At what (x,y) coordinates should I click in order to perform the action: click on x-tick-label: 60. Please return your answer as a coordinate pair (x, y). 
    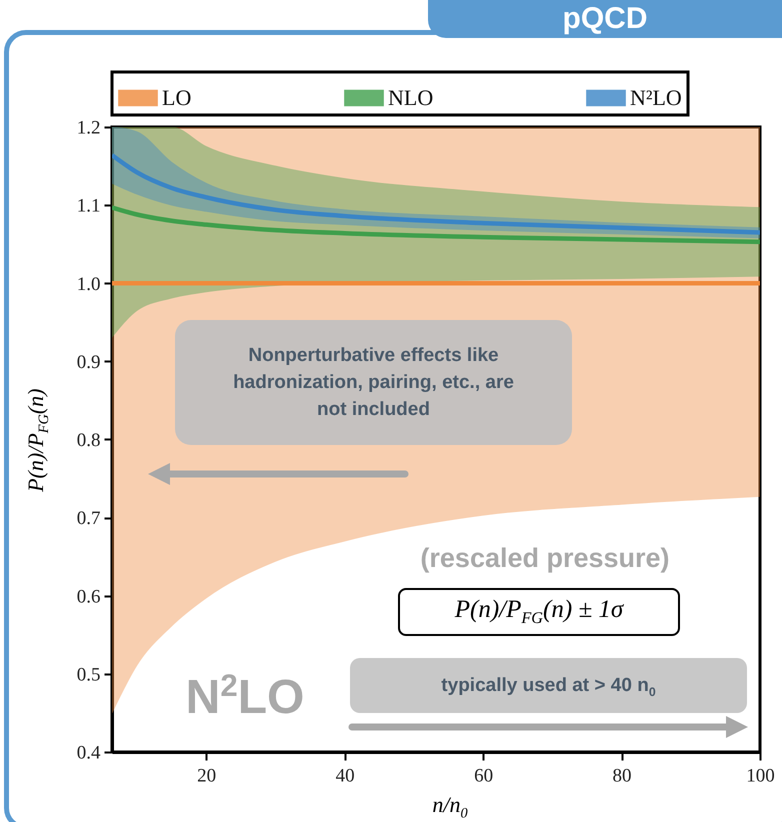
    Looking at the image, I should click on (484, 776).